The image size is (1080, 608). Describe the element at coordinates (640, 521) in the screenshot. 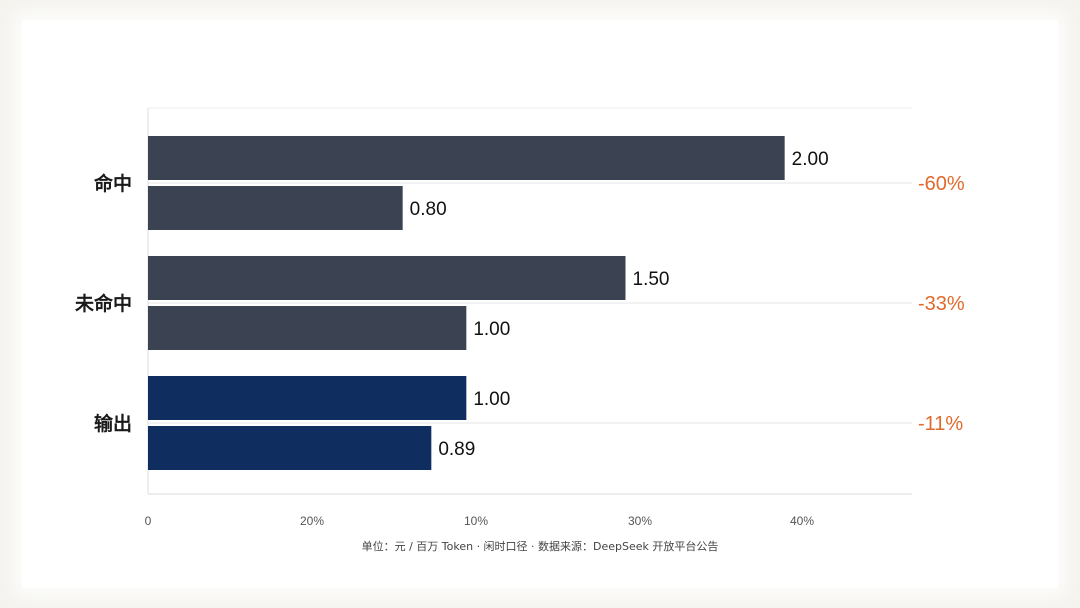

I see `x-tick-label: 30%` at that location.